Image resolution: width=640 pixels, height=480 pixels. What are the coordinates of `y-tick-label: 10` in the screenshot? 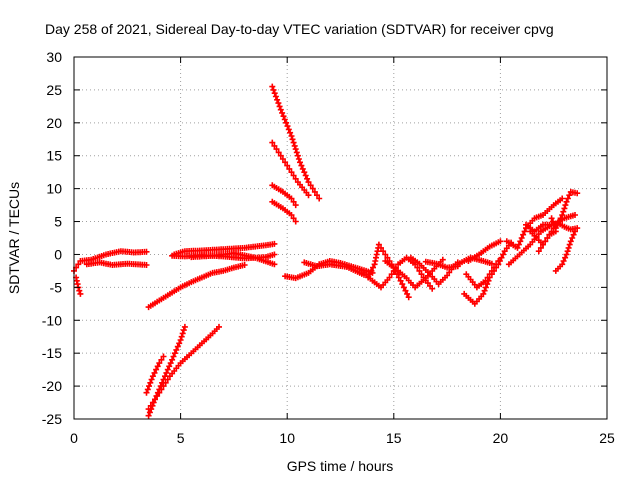 It's located at (54, 189).